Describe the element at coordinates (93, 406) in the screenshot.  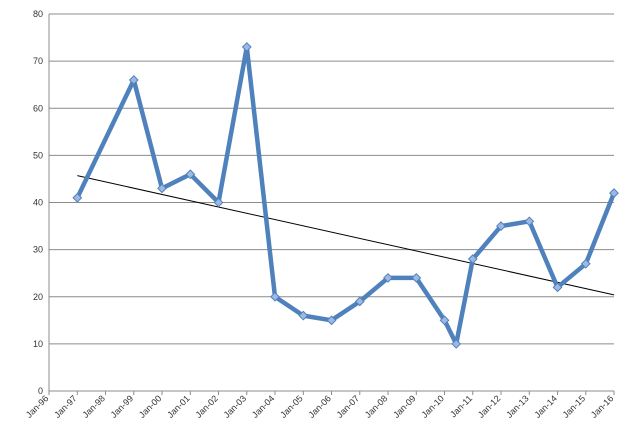
I see `x-tick-label-jan-98: Jan-98` at that location.